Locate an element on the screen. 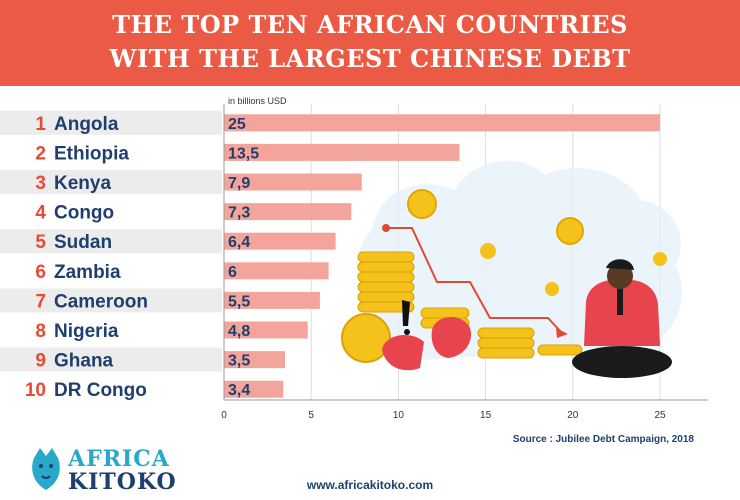  piggy-bank-icon is located at coordinates (451, 337).